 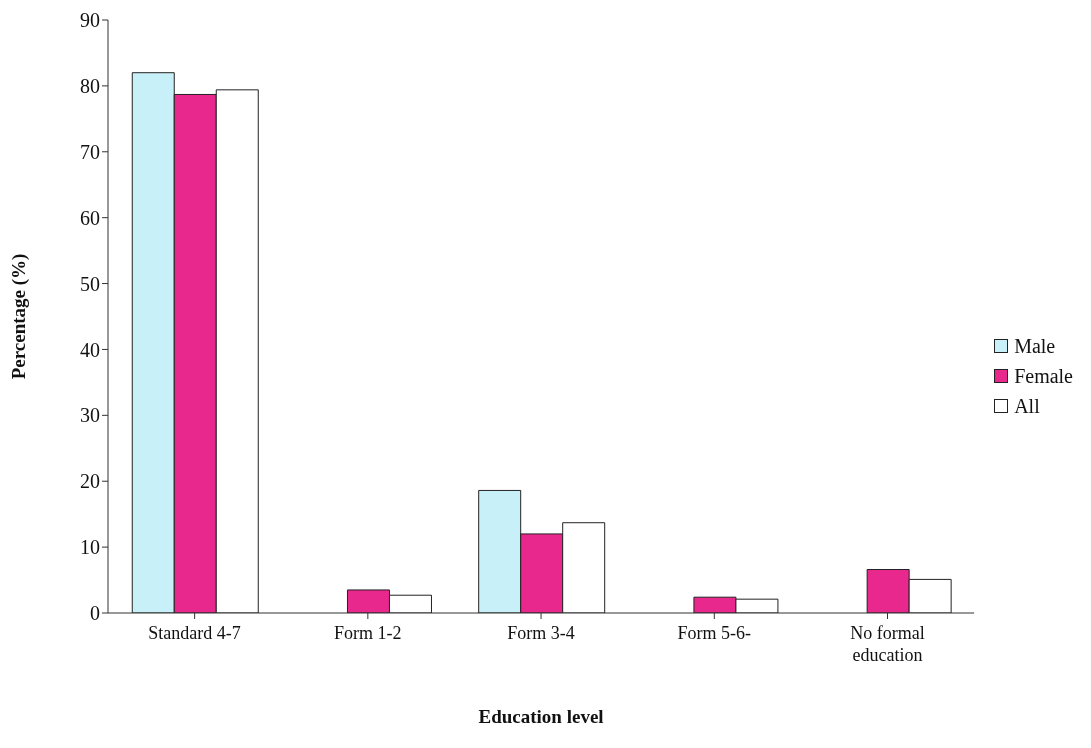 What do you see at coordinates (194, 633) in the screenshot?
I see `x-tick-label: Standard 4-7` at bounding box center [194, 633].